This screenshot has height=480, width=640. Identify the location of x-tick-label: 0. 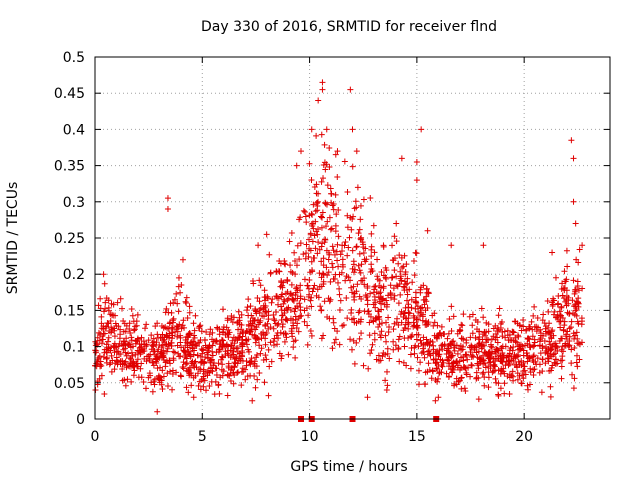
(95, 437).